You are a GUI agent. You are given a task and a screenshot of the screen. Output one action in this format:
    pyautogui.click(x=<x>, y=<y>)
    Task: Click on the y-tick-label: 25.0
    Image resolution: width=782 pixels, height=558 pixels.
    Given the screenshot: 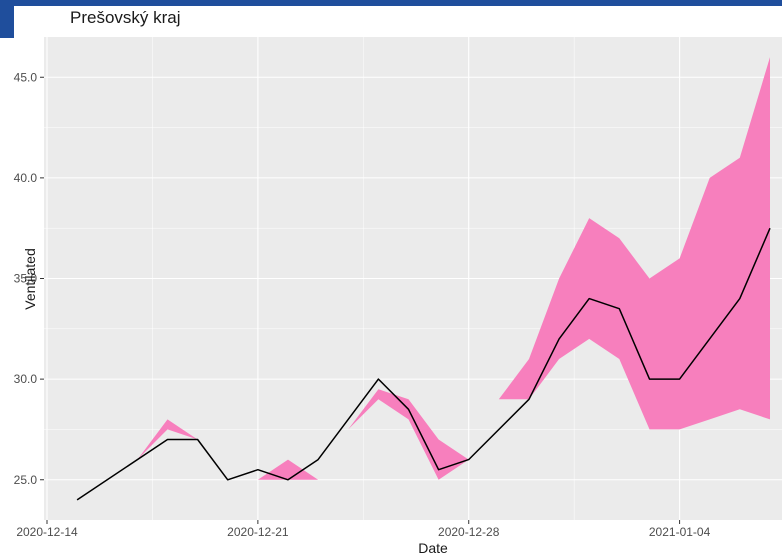 What is the action you would take?
    pyautogui.click(x=26, y=480)
    